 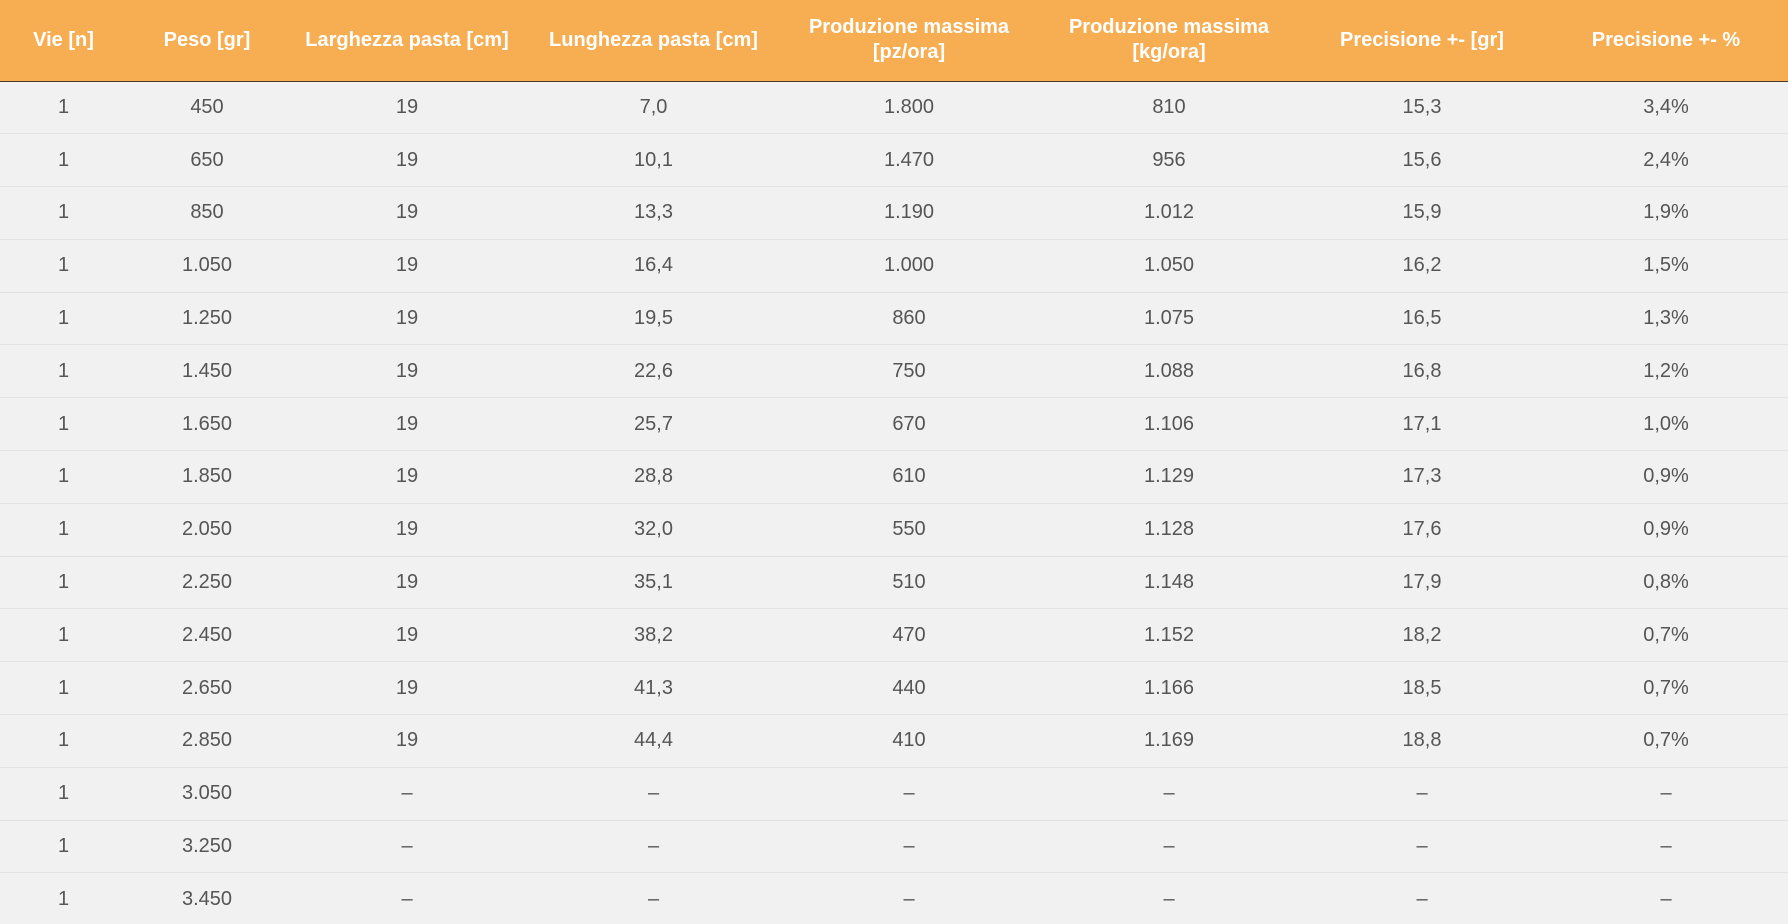 I want to click on cell-peso: 3.050, so click(x=207, y=794).